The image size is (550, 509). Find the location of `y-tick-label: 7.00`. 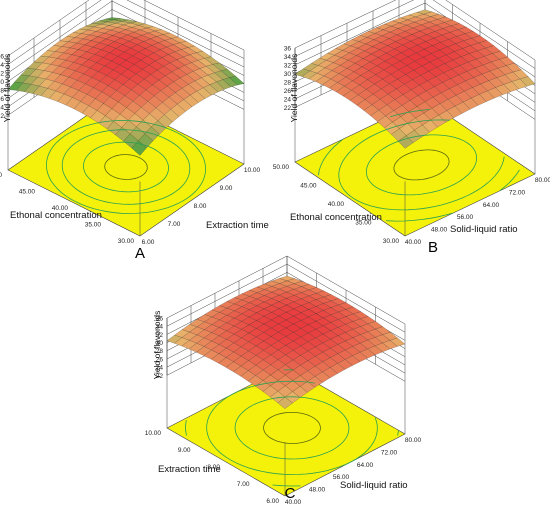

y-tick-label: 7.00 is located at coordinates (243, 484).